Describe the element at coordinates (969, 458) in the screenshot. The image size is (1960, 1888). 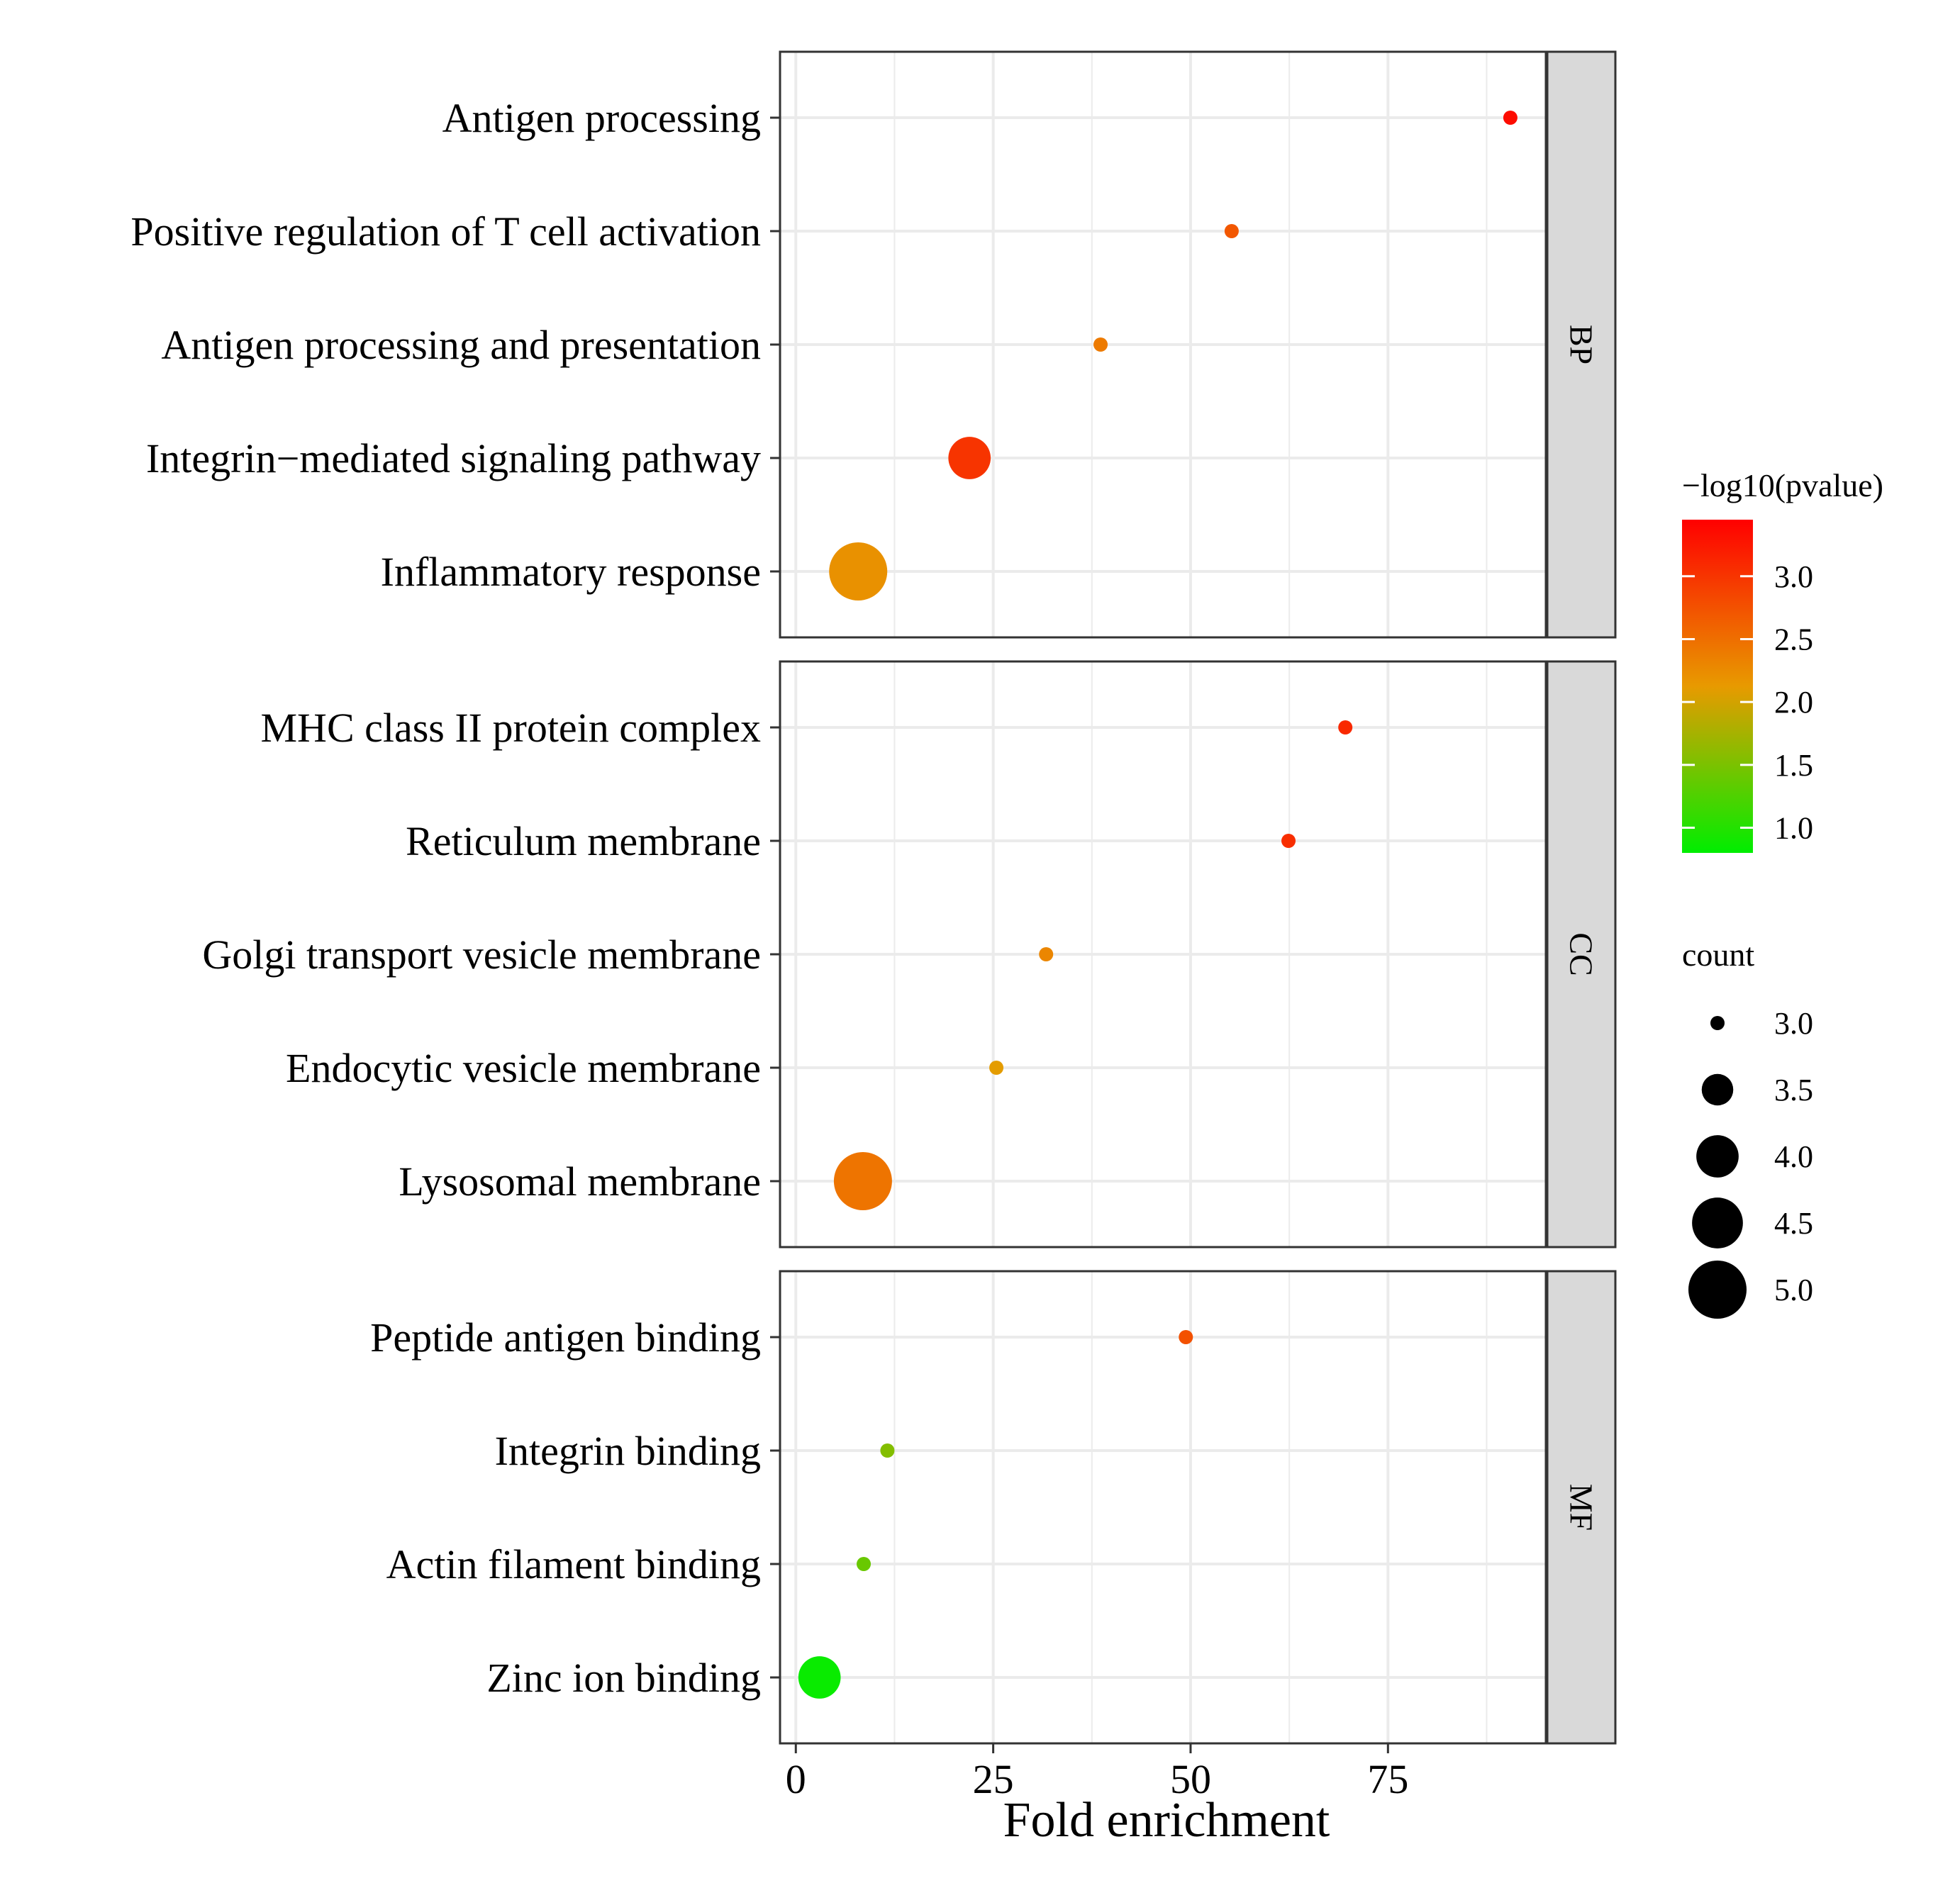
I see `dot-integrin-mediated-signaling-pathway` at that location.